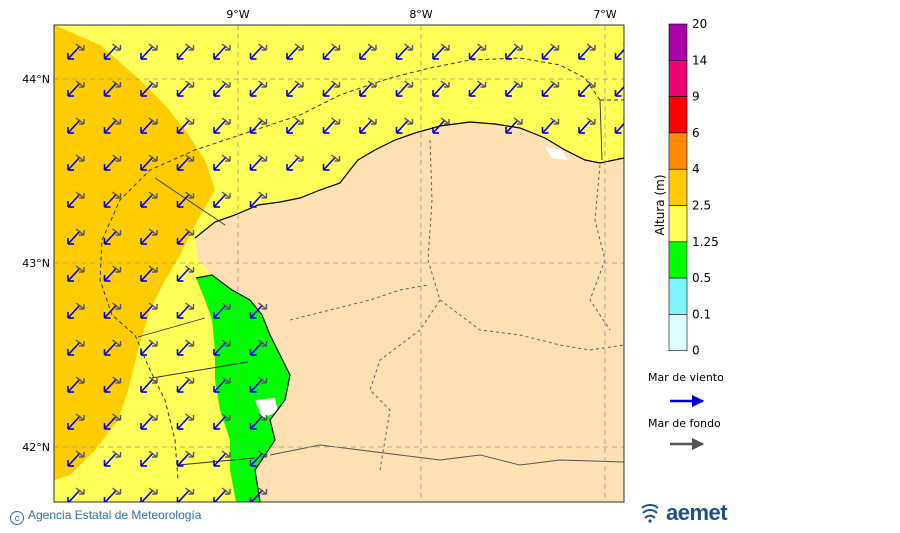  What do you see at coordinates (36, 263) in the screenshot?
I see `lat-tick-label: 43°N` at bounding box center [36, 263].